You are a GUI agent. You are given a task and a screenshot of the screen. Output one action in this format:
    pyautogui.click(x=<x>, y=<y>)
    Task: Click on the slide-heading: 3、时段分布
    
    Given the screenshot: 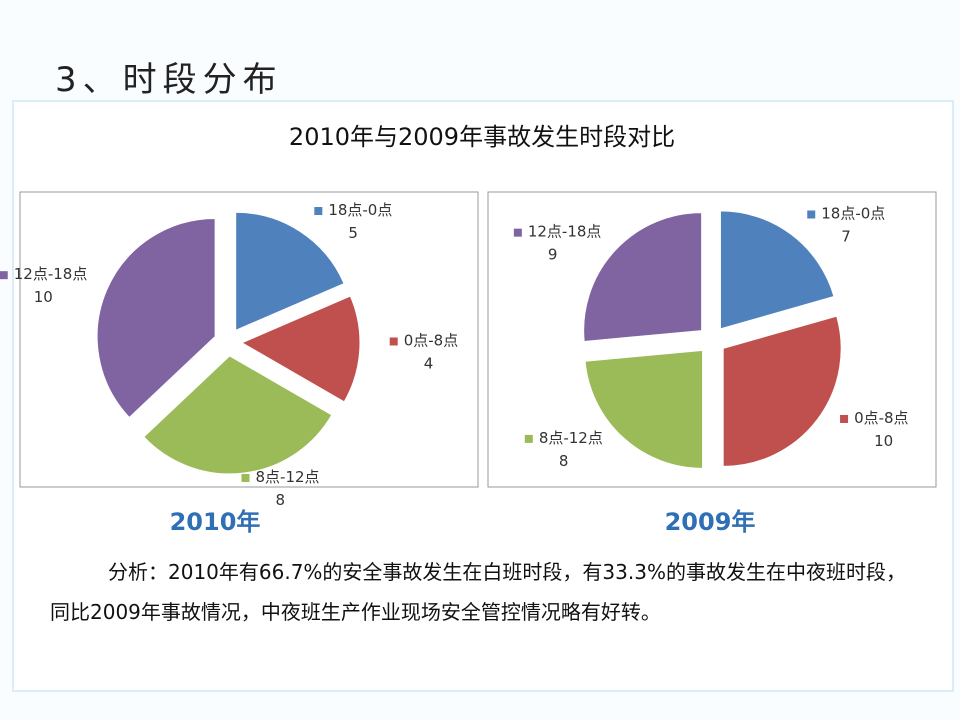 What is the action you would take?
    pyautogui.click(x=169, y=80)
    